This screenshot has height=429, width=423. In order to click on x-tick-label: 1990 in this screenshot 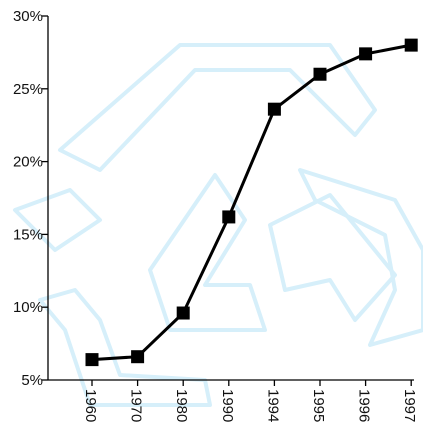, I will do `click(227, 405)`.